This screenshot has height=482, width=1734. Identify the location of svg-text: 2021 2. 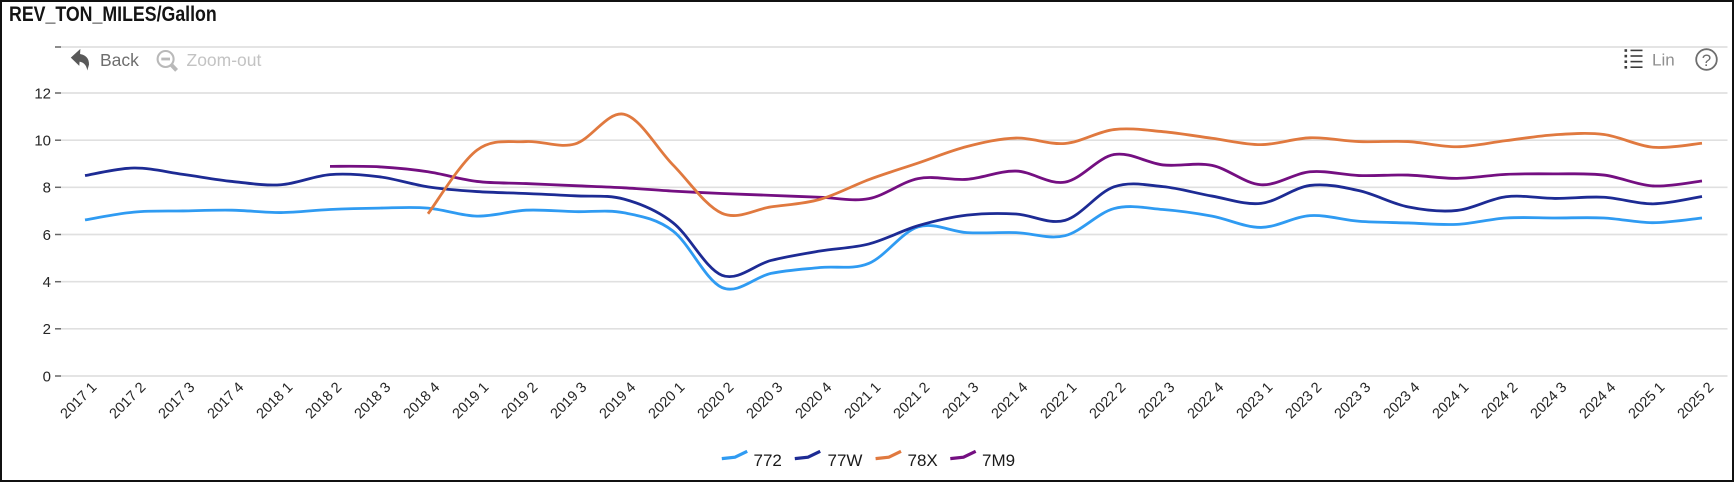
(912, 401).